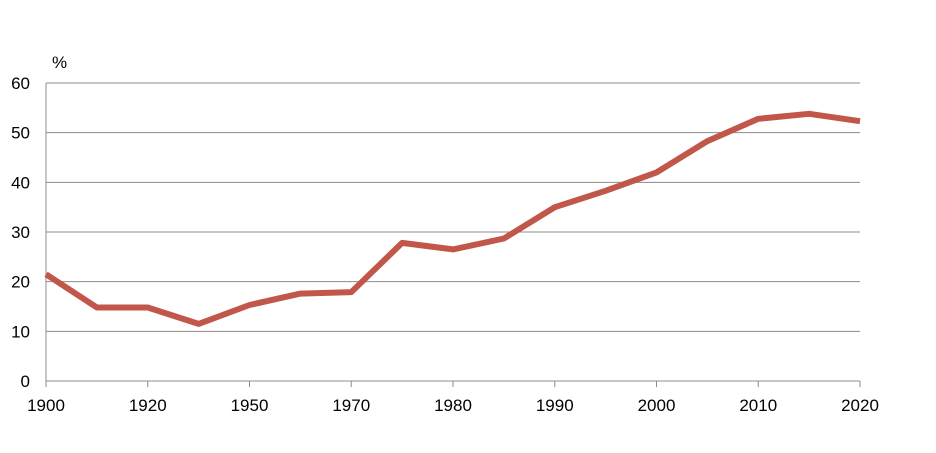 The width and height of the screenshot is (936, 453). I want to click on x-tick-label: 1990, so click(555, 405).